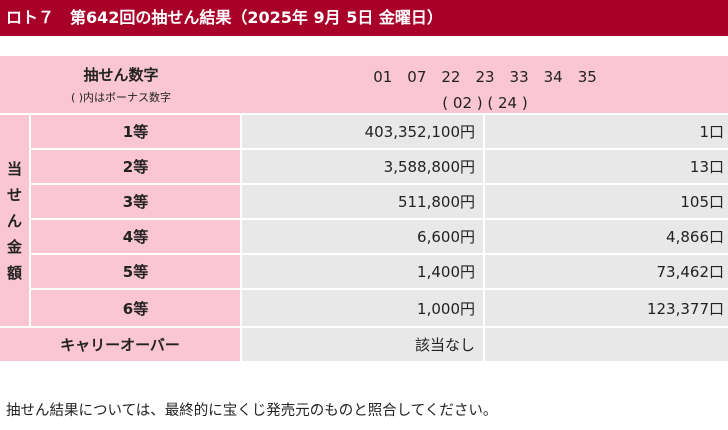 The image size is (728, 430). What do you see at coordinates (135, 166) in the screenshot?
I see `prize-rank: 2等` at bounding box center [135, 166].